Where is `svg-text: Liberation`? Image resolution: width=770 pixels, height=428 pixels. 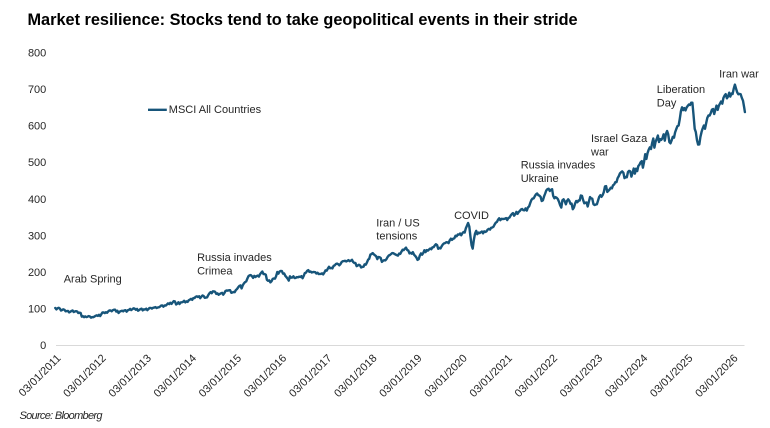
svg-text: Liberation is located at coordinates (681, 90).